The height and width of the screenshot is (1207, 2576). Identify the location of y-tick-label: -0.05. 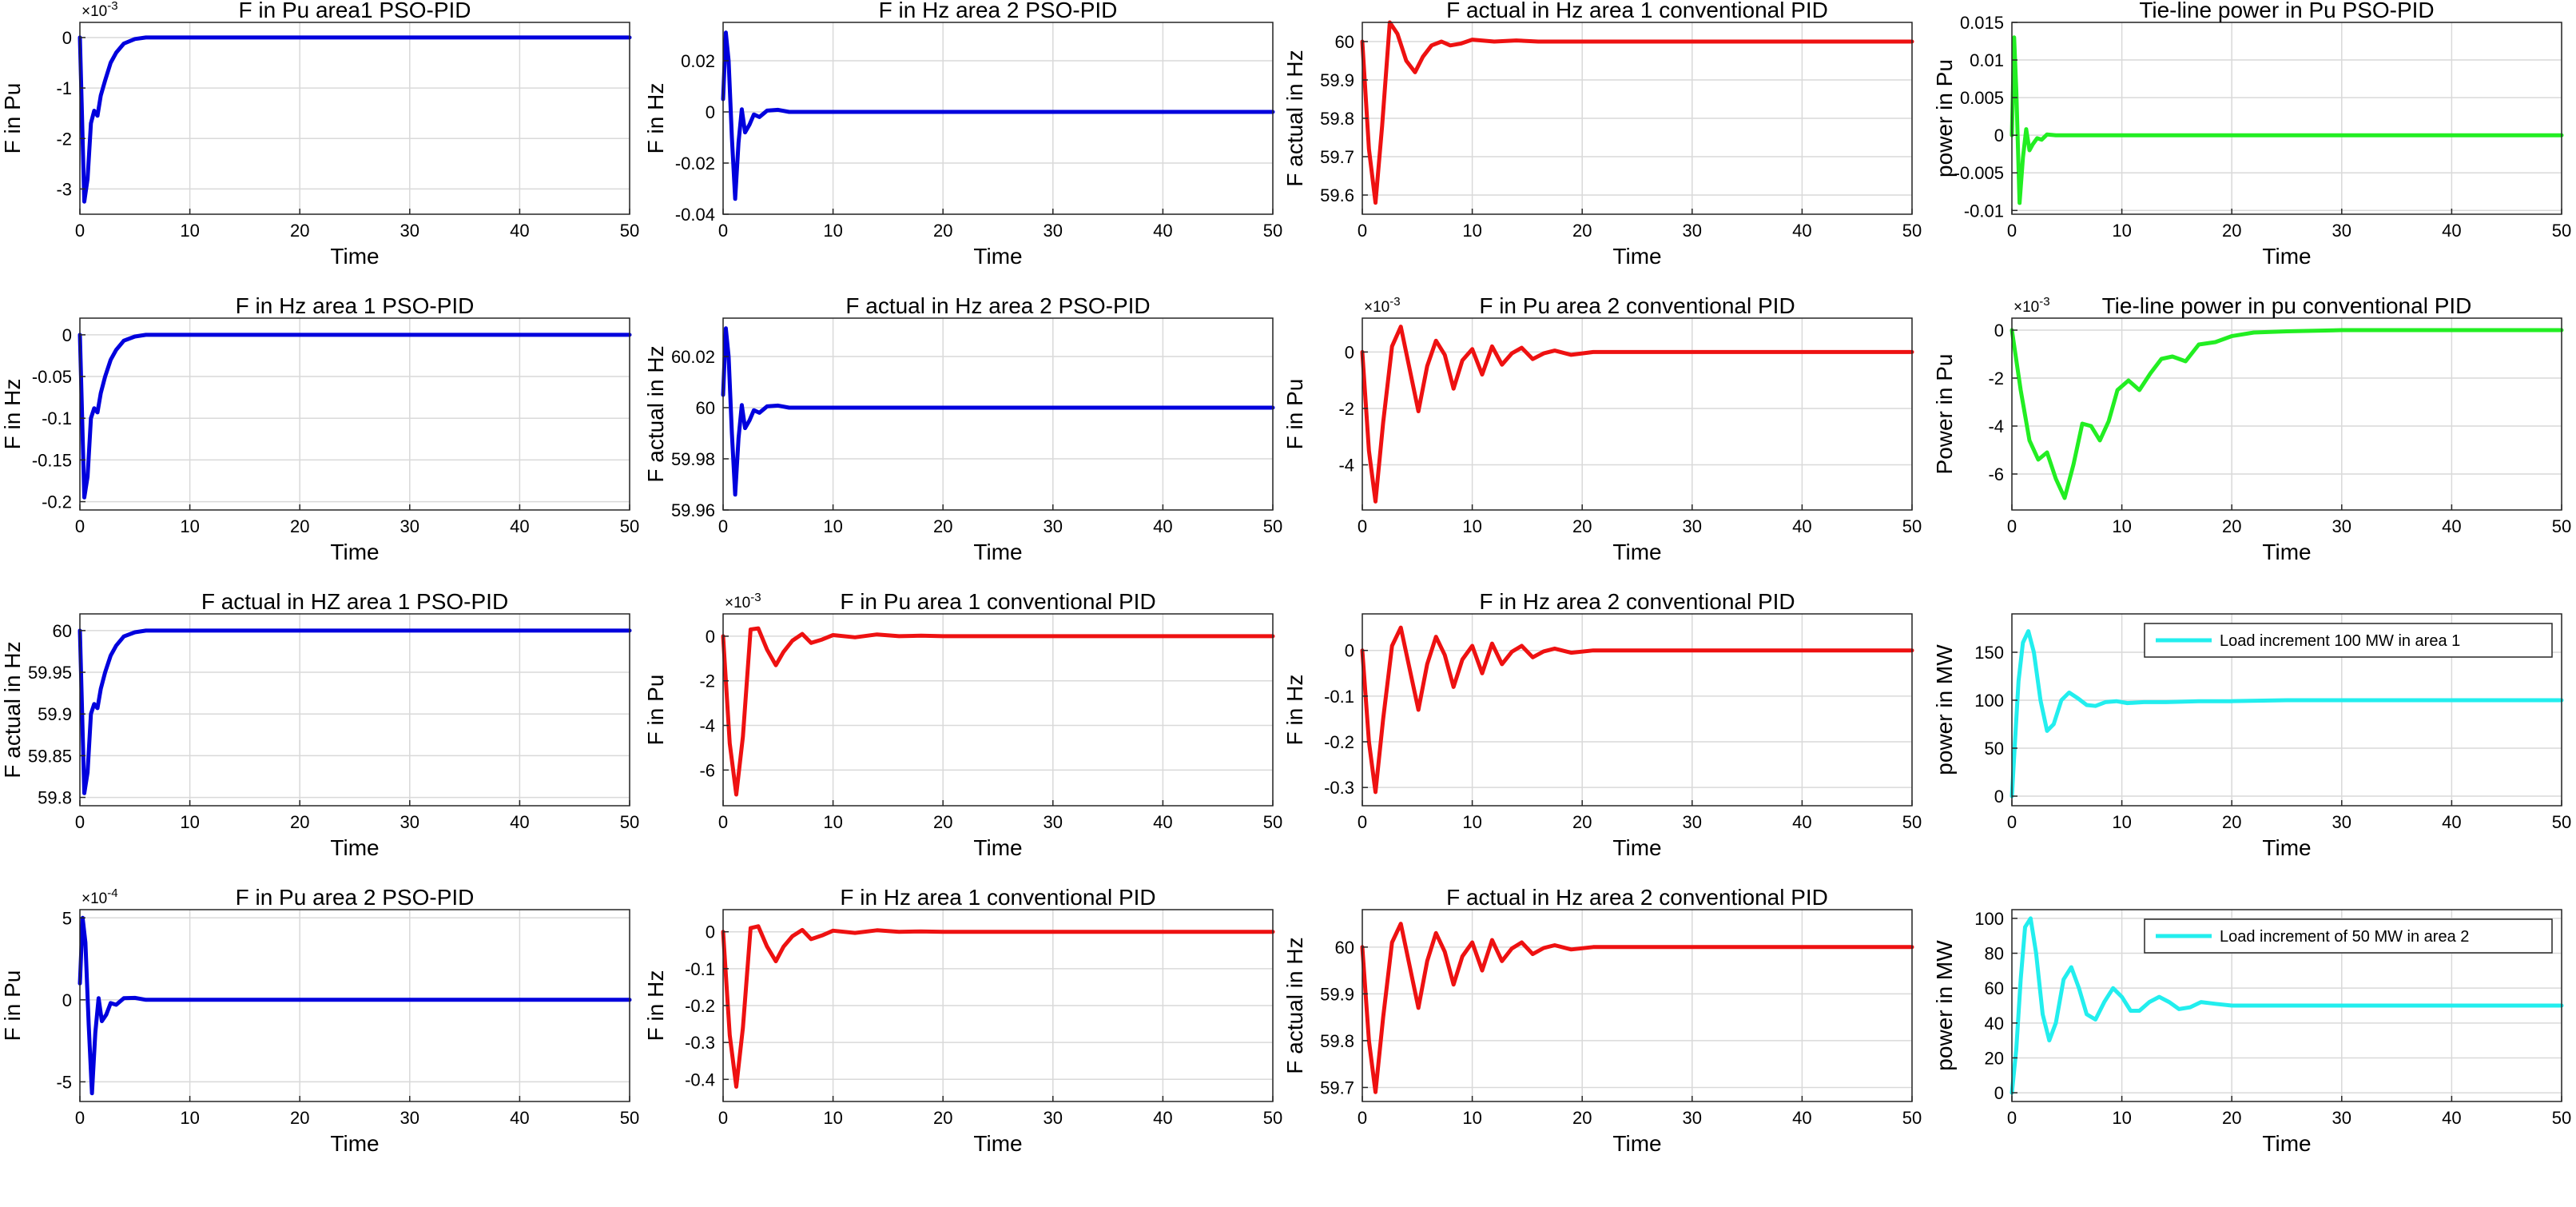
(52, 377).